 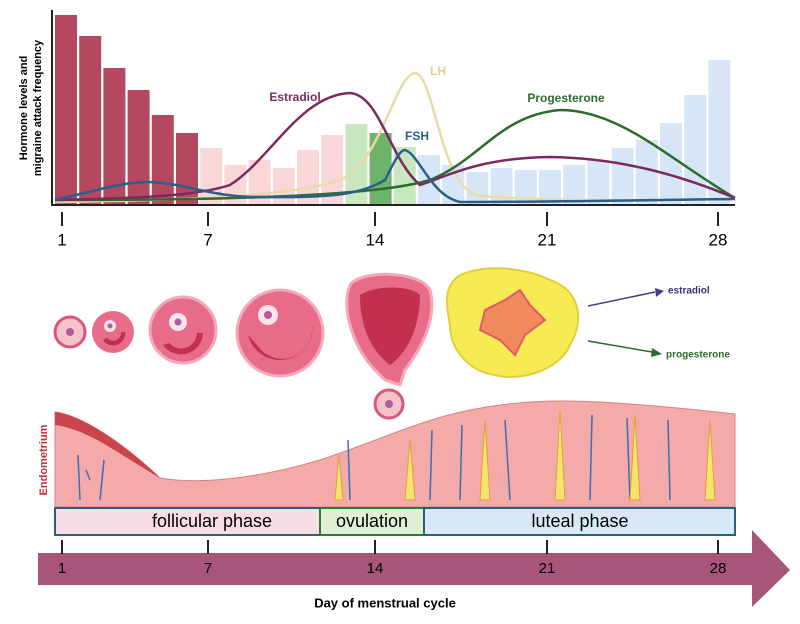 What do you see at coordinates (385, 602) in the screenshot?
I see `x-axis-label: Day of menstrual cycle` at bounding box center [385, 602].